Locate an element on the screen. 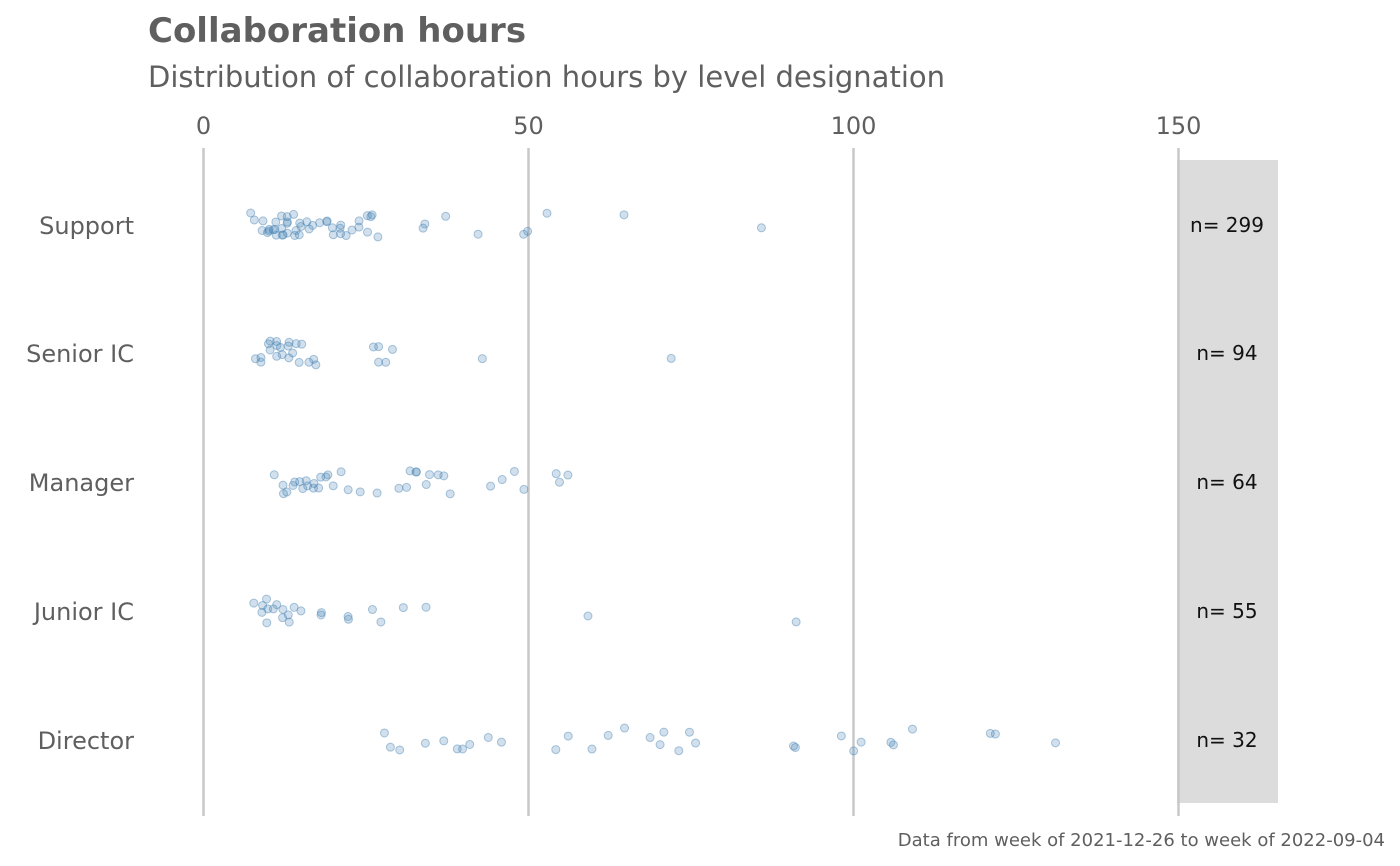 This screenshot has width=1400, height=866. category-label: Director is located at coordinates (86, 741).